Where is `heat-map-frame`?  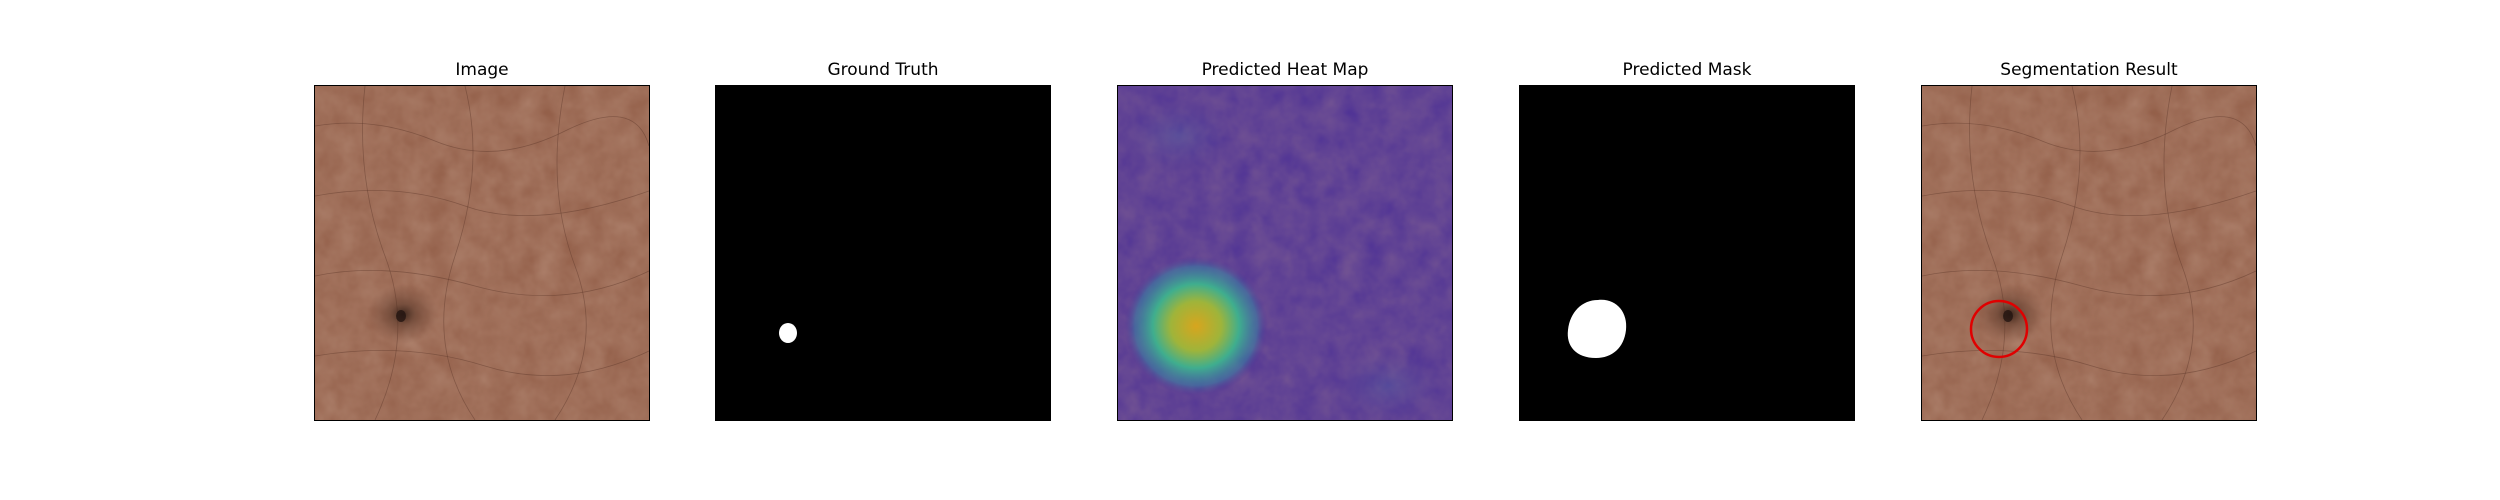 heat-map-frame is located at coordinates (1285, 253).